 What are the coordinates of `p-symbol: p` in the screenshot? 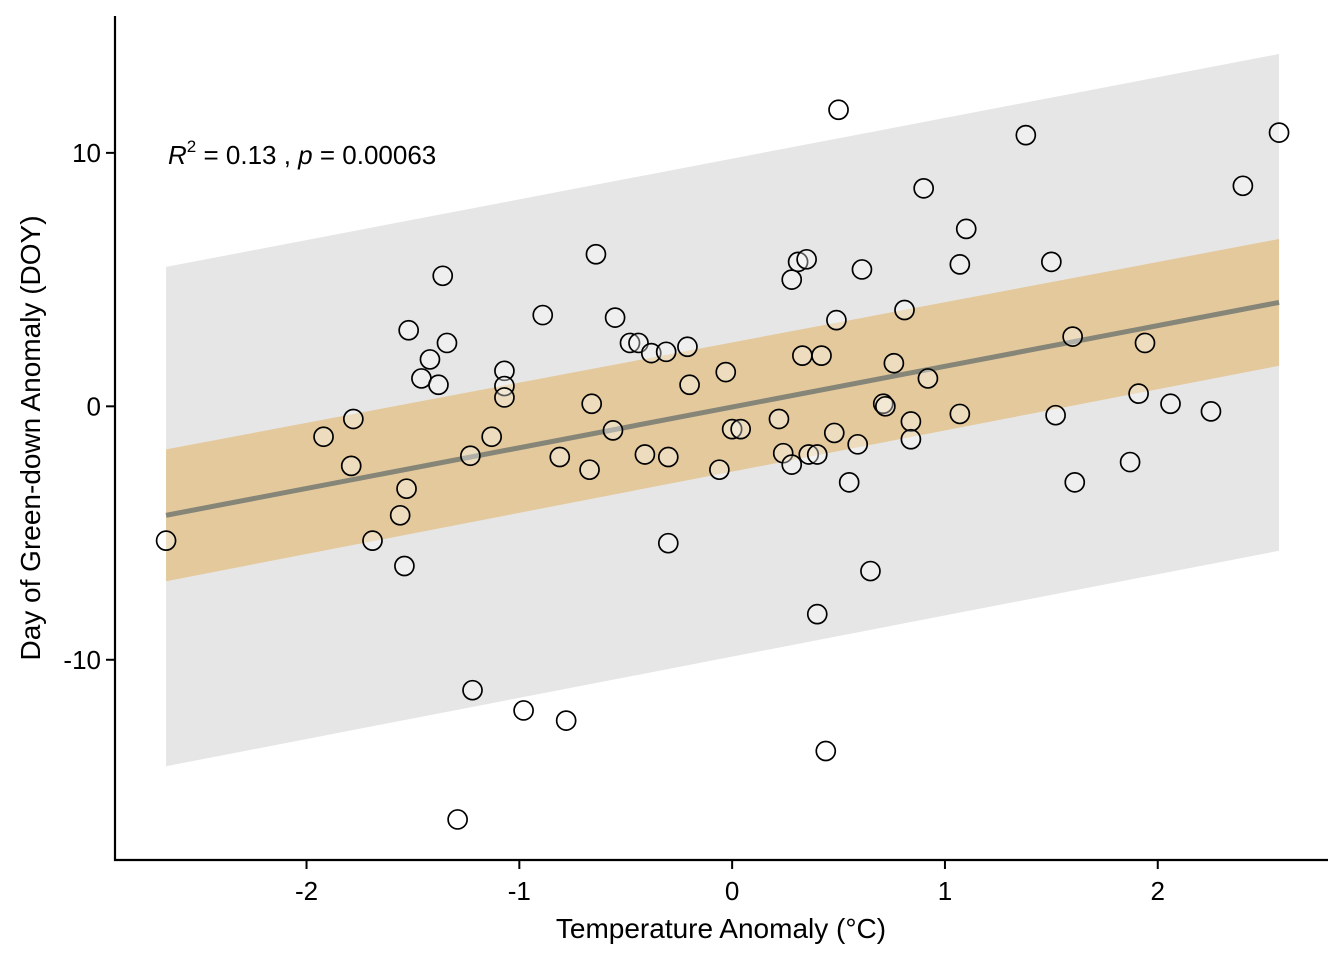 It's located at (304, 155).